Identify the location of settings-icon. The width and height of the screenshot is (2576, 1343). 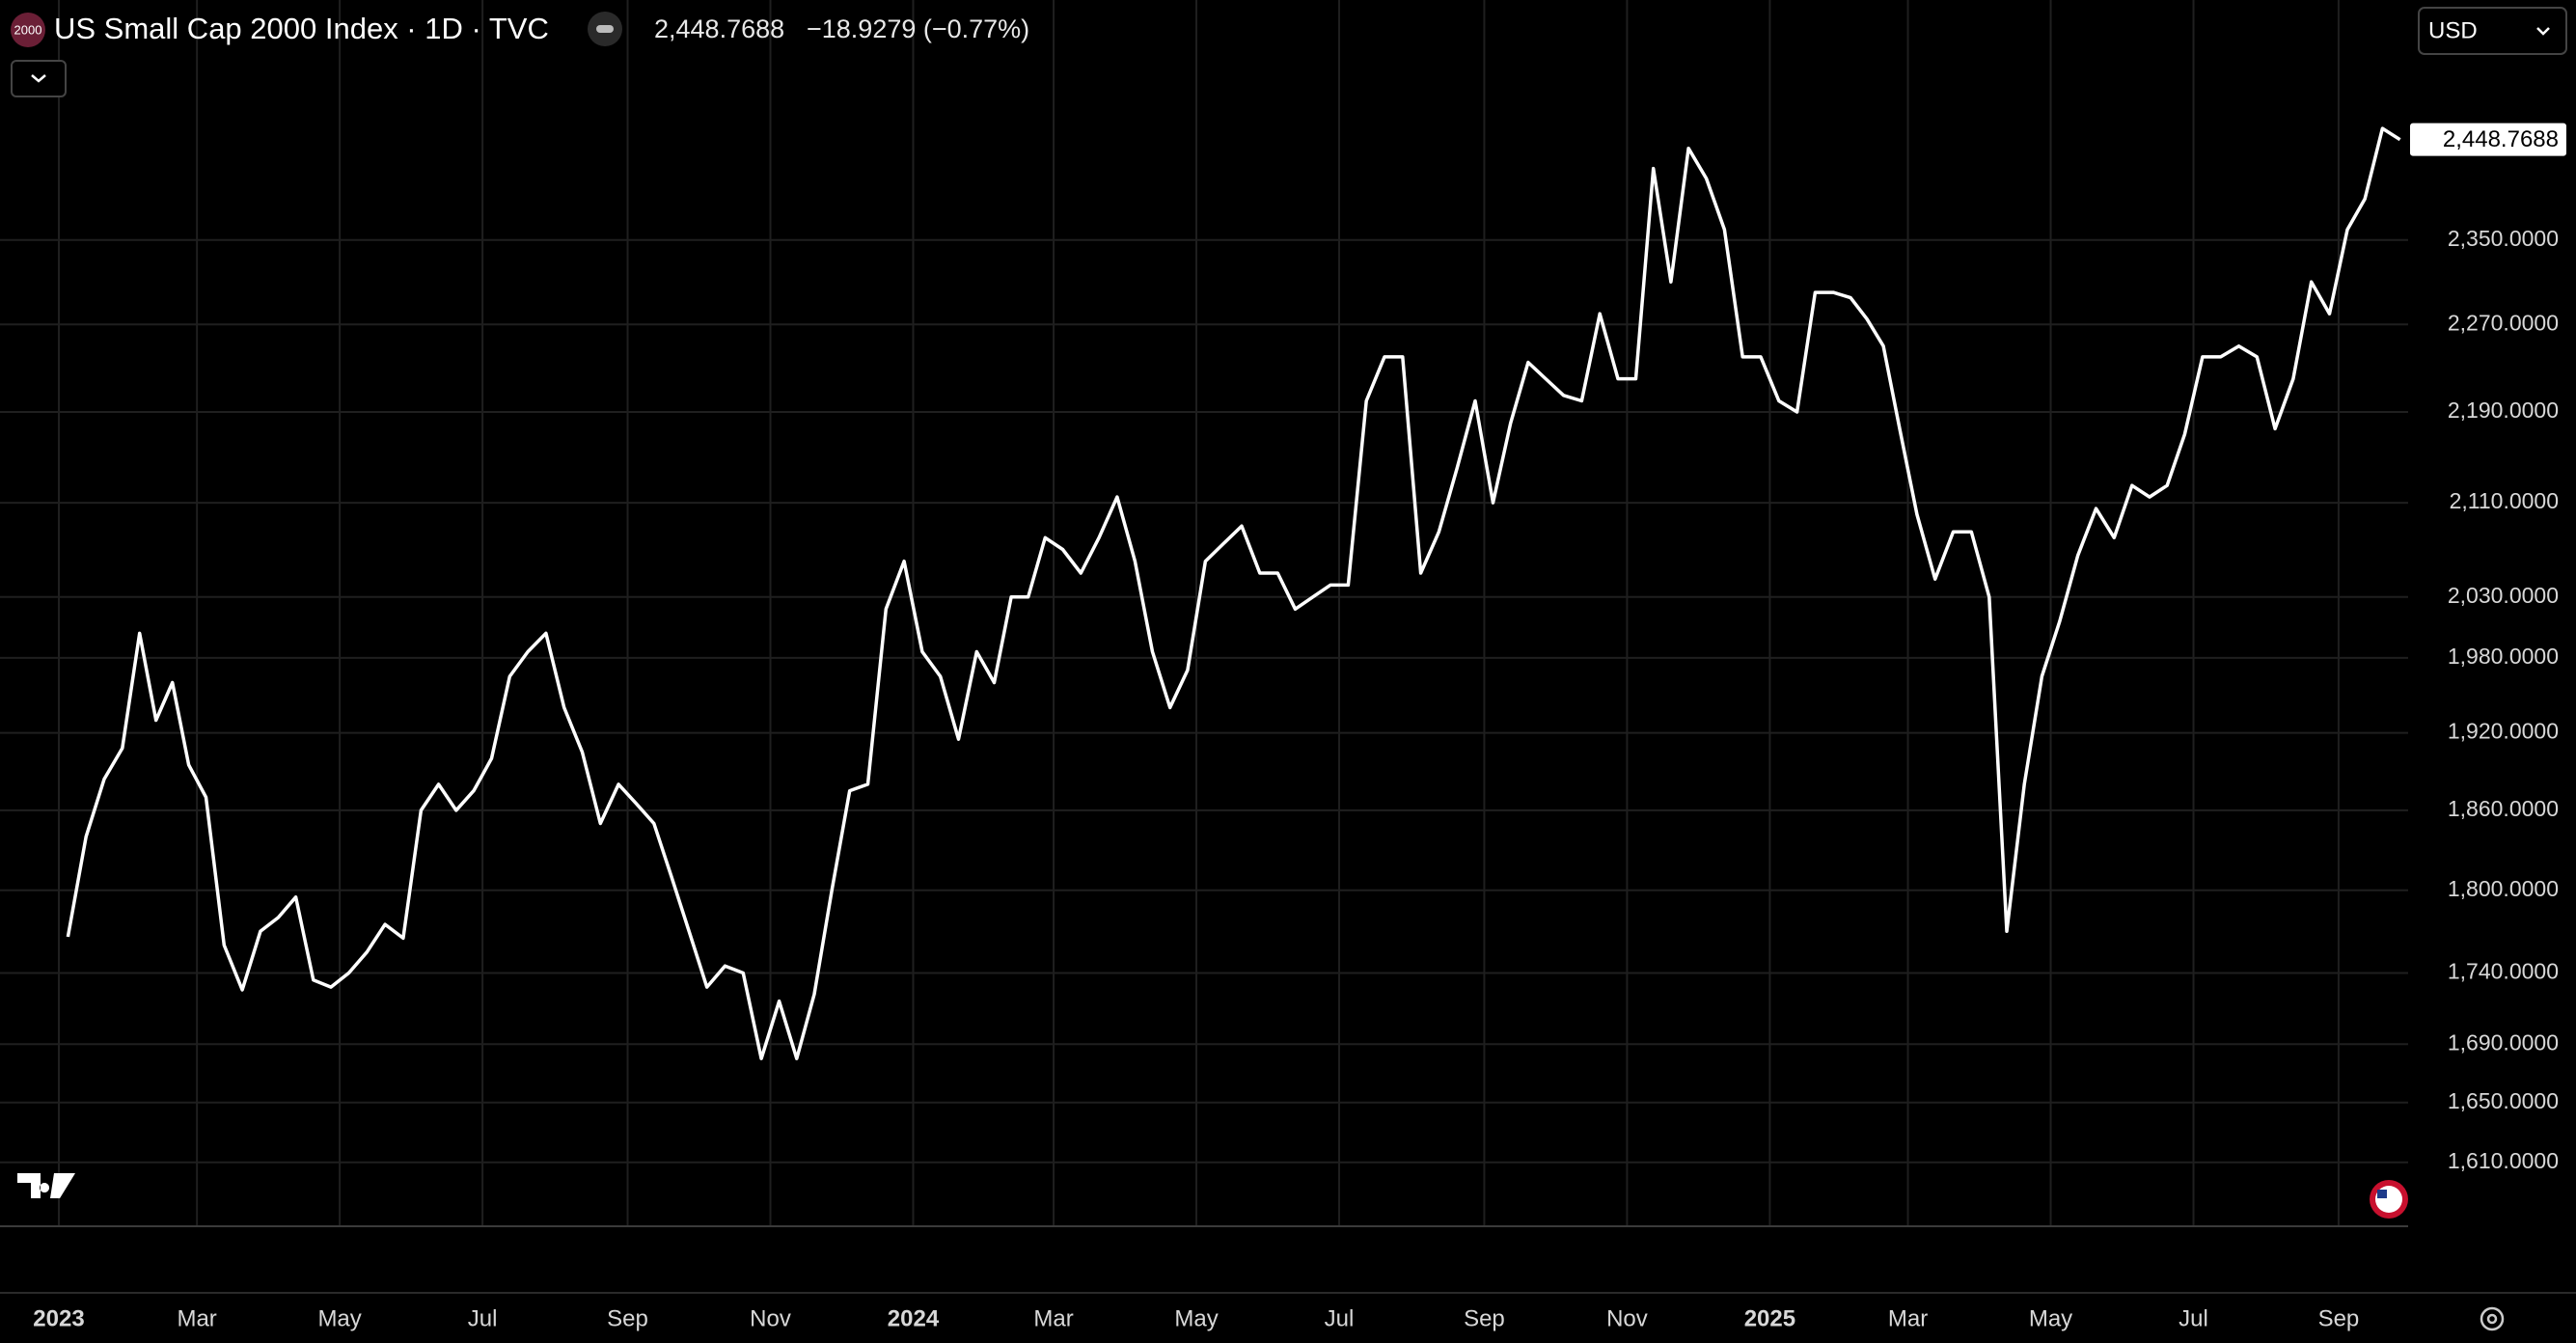
(2492, 1318).